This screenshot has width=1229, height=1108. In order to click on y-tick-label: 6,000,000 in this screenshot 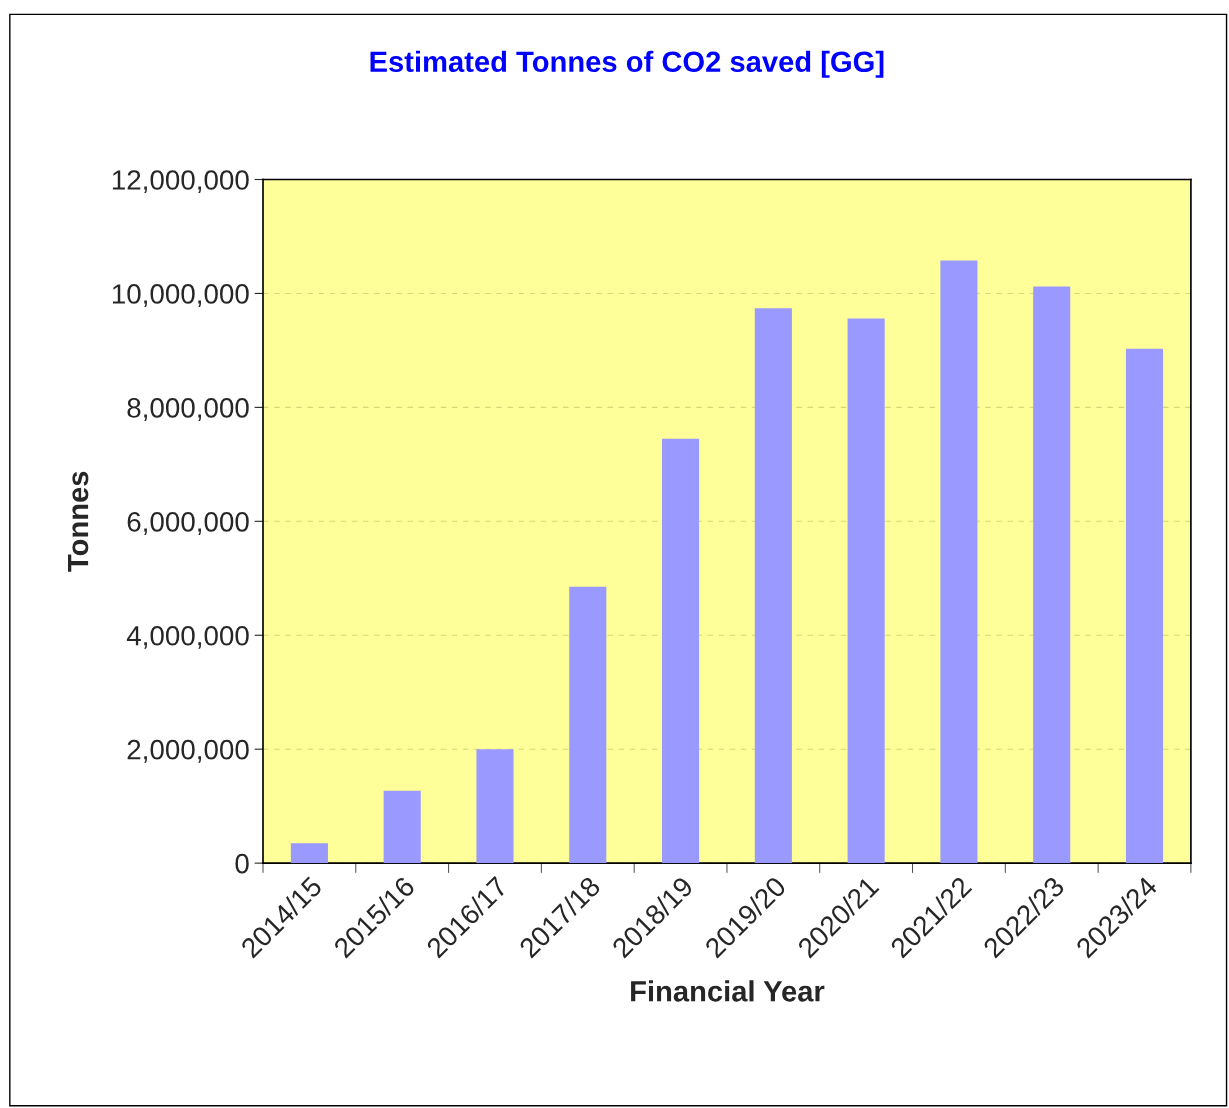, I will do `click(188, 523)`.